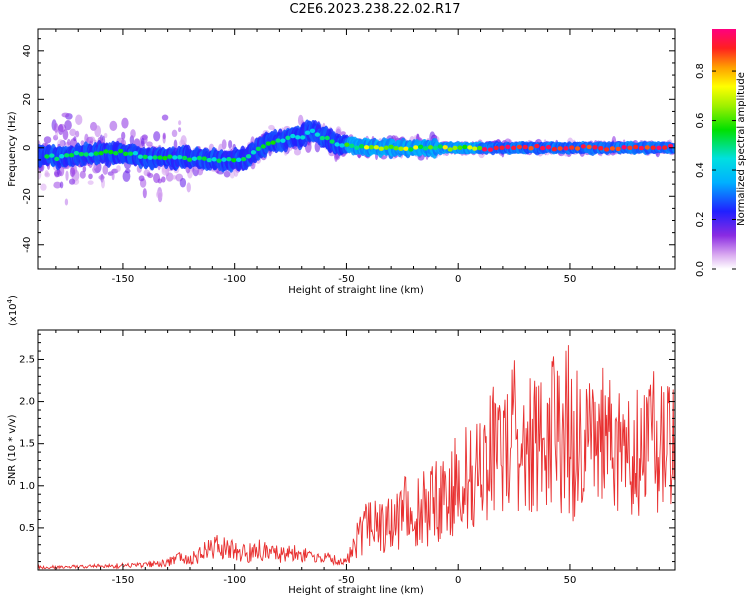 The image size is (750, 600). I want to click on y-tick-label: 2.0, so click(27, 402).